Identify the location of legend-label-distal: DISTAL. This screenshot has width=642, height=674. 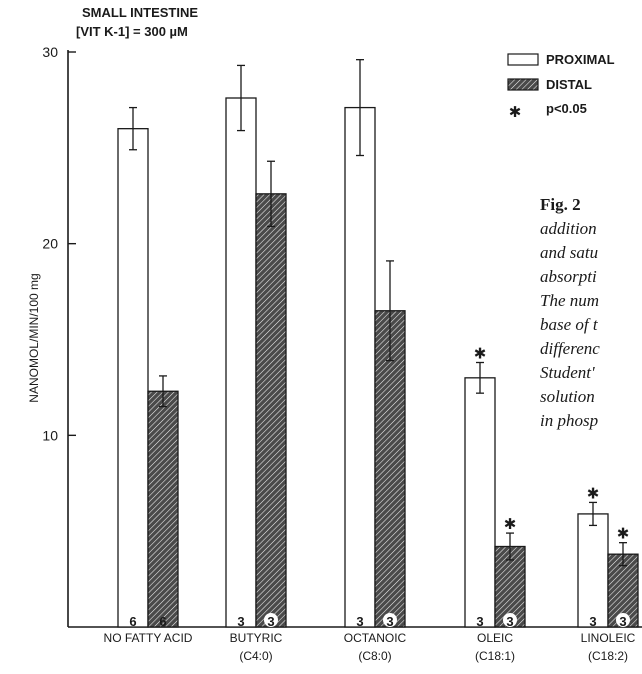
(569, 84).